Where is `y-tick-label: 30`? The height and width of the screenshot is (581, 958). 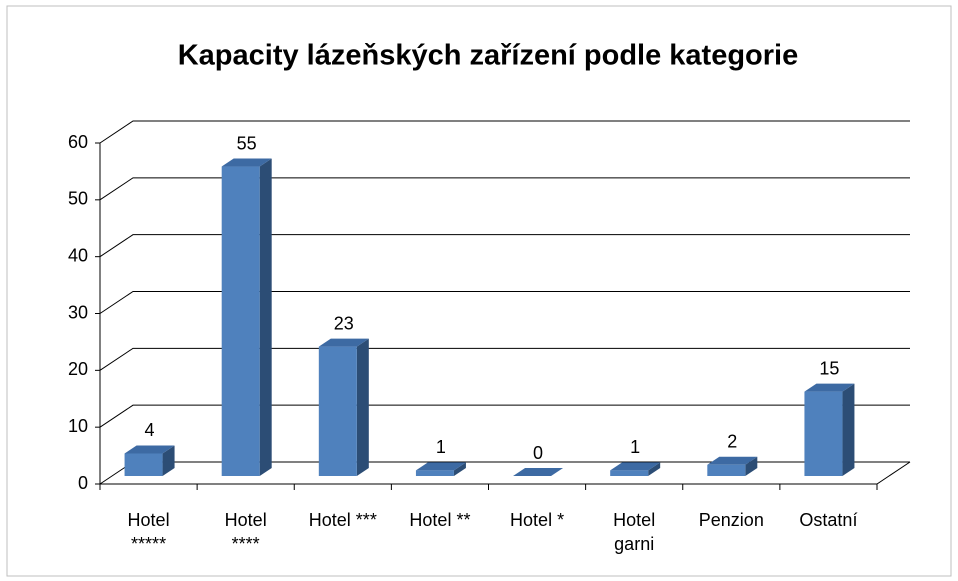
y-tick-label: 30 is located at coordinates (78, 312).